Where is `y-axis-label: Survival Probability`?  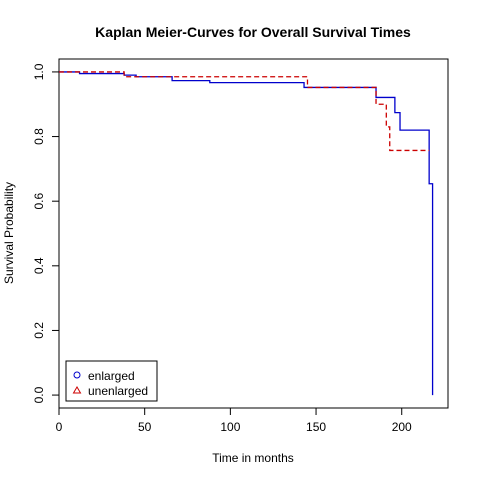
y-axis-label: Survival Probability is located at coordinates (9, 233).